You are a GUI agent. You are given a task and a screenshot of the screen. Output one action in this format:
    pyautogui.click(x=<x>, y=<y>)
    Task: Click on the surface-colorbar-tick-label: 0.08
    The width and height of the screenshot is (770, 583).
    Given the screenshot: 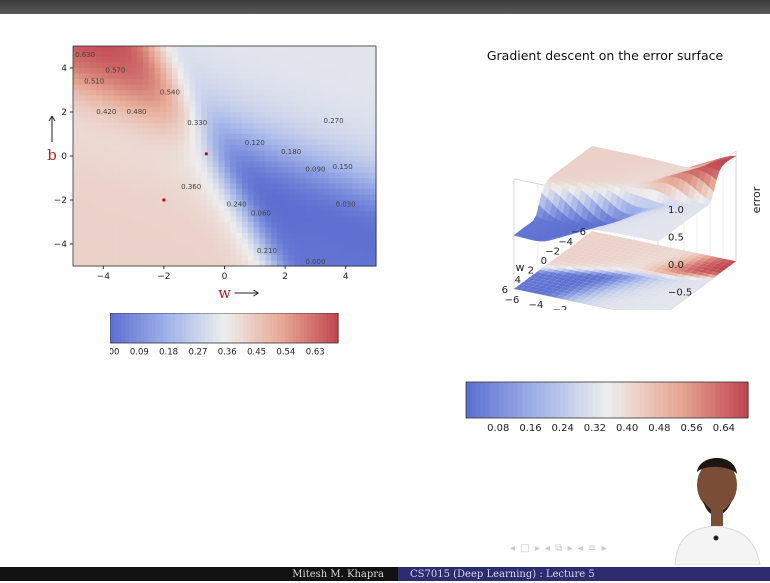 What is the action you would take?
    pyautogui.click(x=498, y=428)
    